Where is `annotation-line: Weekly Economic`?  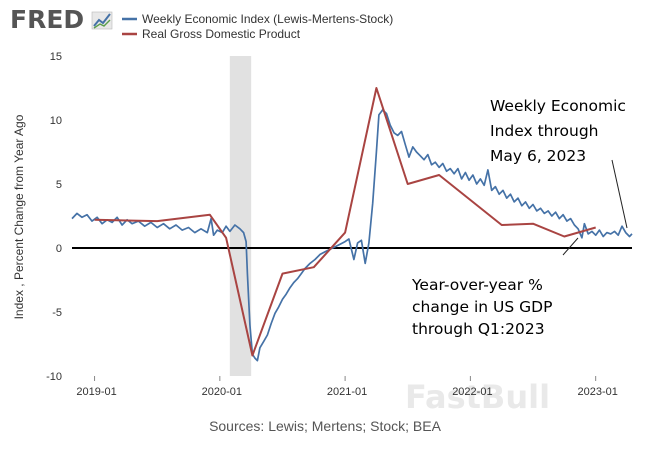
annotation-line: Weekly Economic is located at coordinates (558, 106).